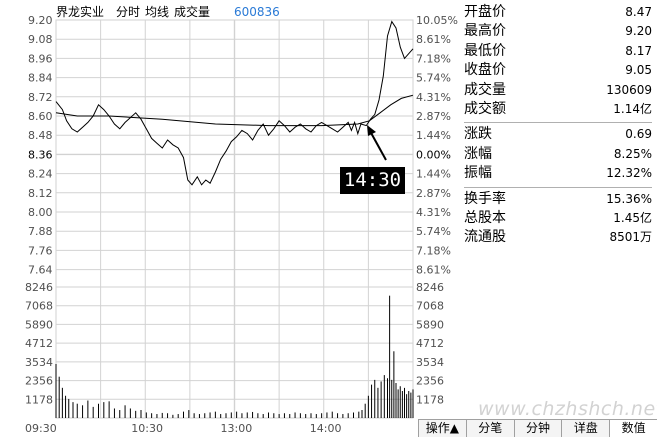  I want to click on volume-tick-right: 5890, so click(430, 324).